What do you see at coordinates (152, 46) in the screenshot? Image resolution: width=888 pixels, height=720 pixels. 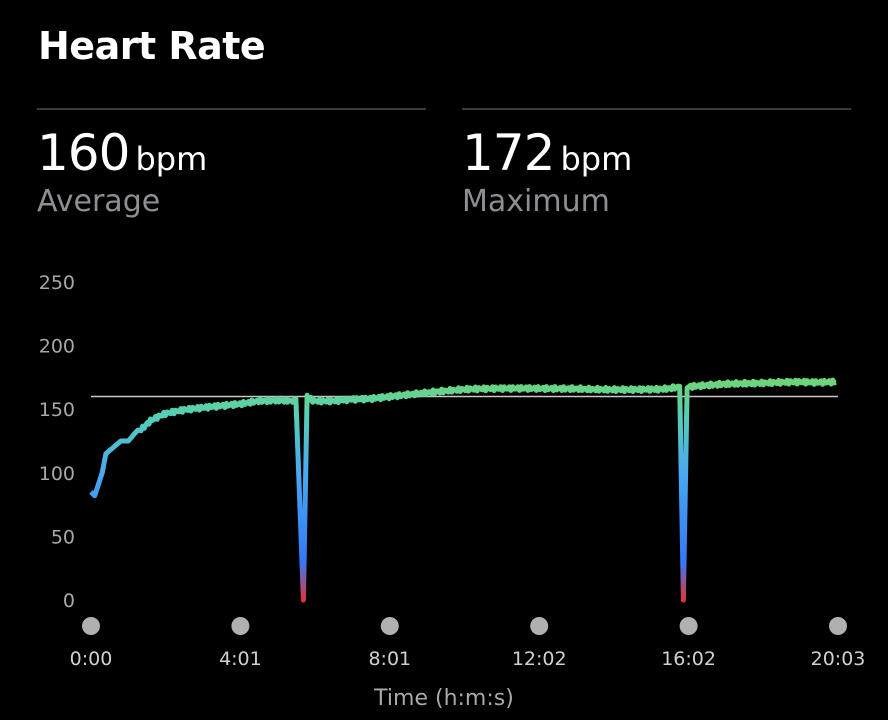 I see `page-title: Heart Rate` at bounding box center [152, 46].